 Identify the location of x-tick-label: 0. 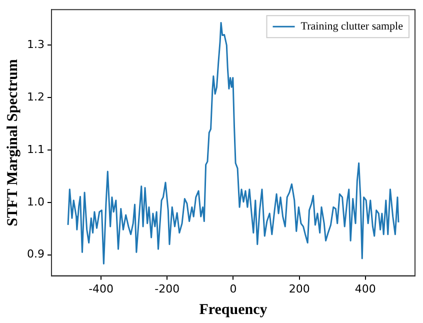
(233, 289).